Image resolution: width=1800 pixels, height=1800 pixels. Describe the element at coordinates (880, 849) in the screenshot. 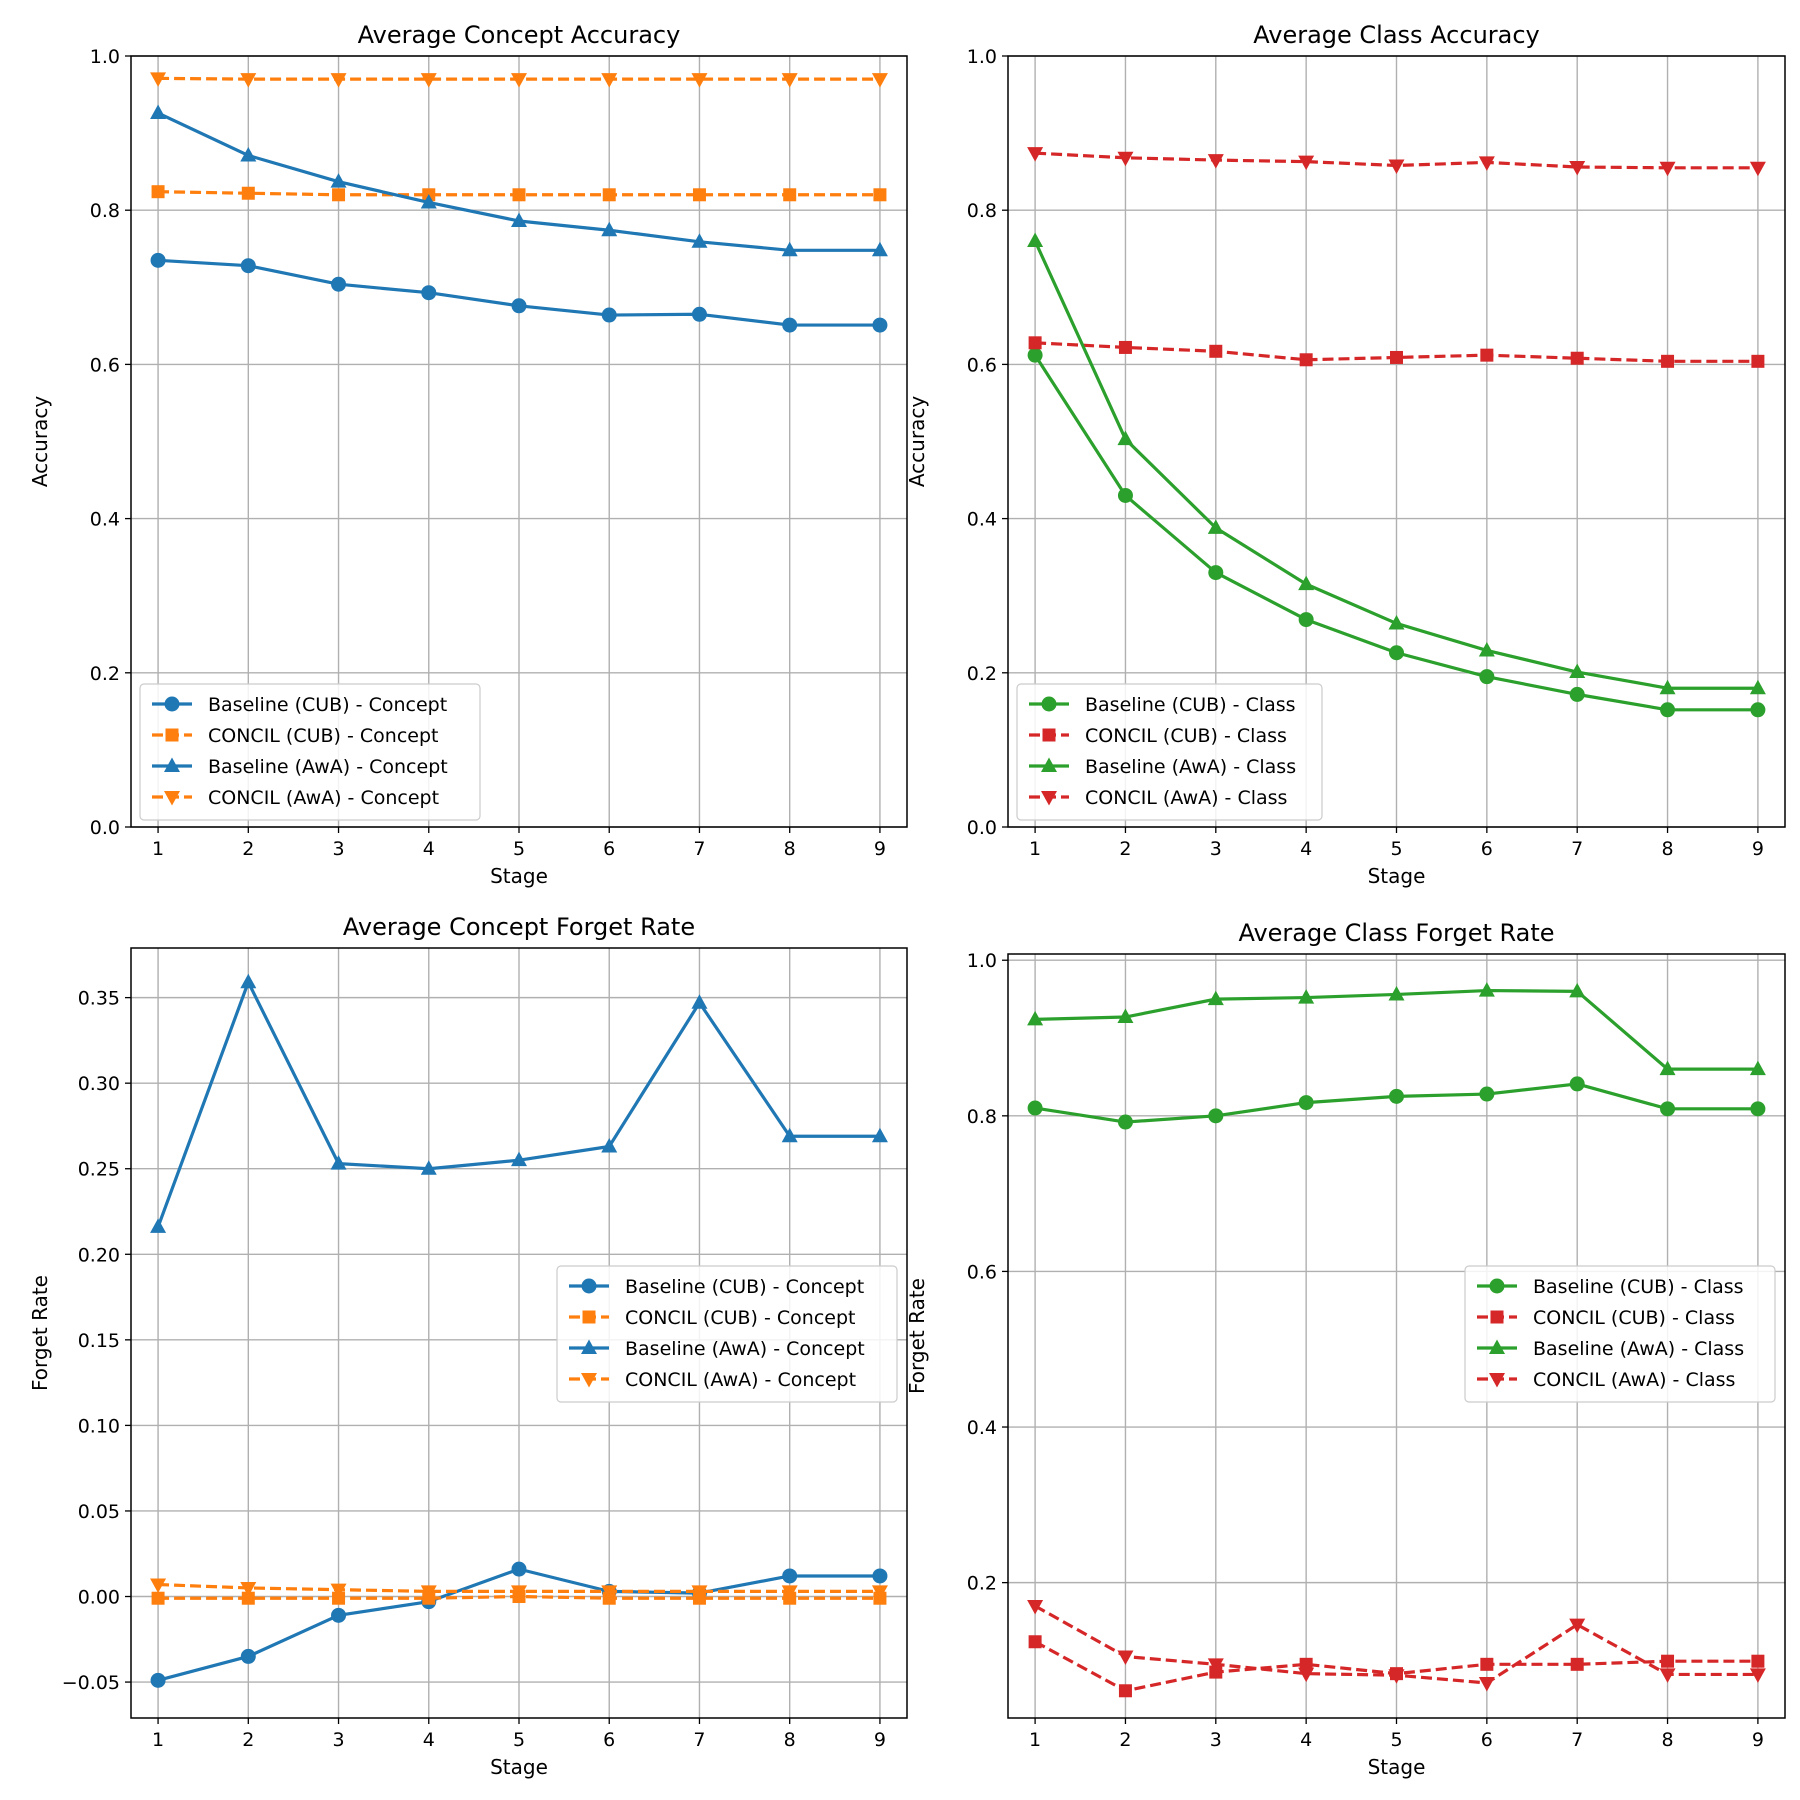

I see `x-tick-label: 9` at that location.